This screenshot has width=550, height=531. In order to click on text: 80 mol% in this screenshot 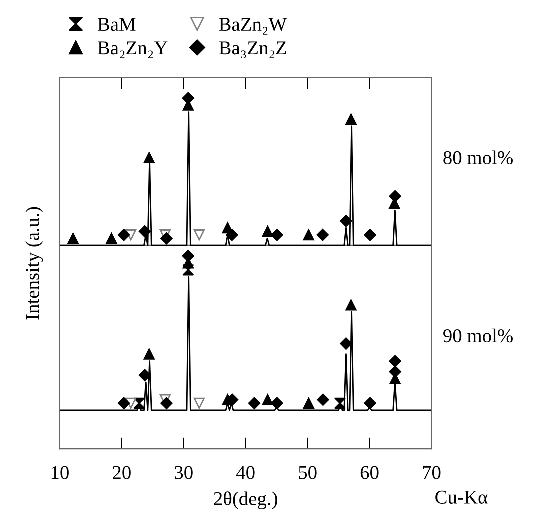, I will do `click(478, 157)`.